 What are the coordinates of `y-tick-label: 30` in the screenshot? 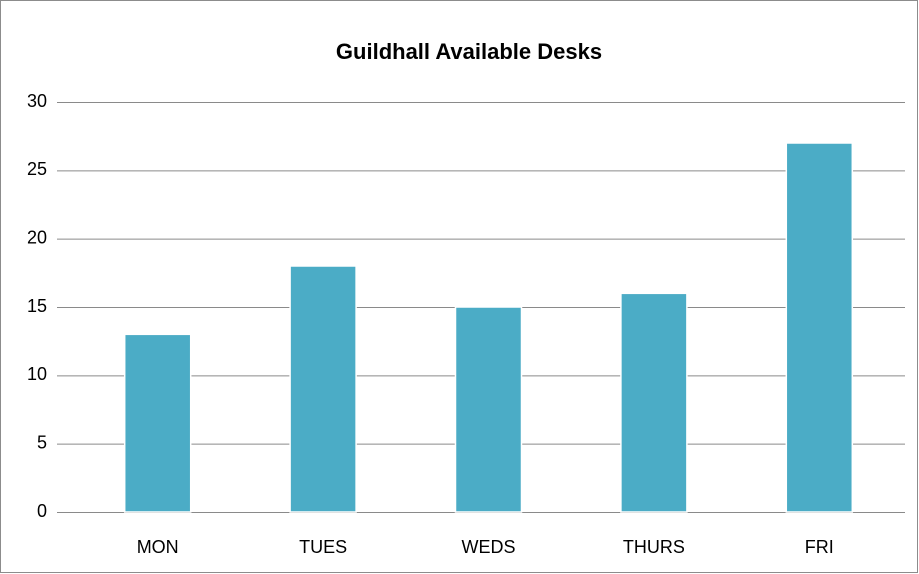 It's located at (37, 101).